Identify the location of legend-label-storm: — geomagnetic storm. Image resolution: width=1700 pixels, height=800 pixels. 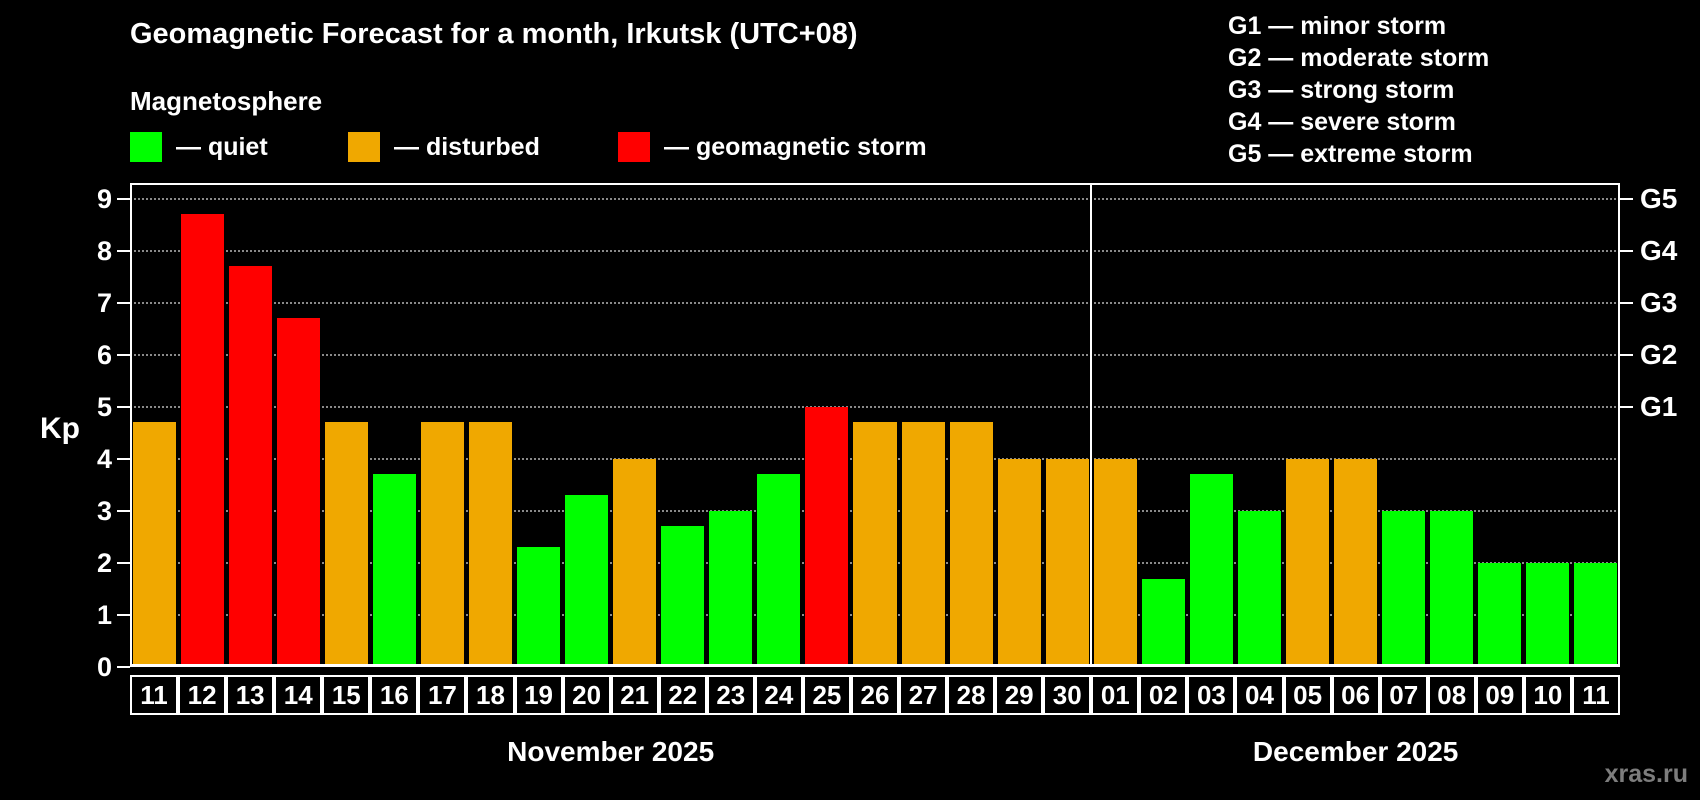
(795, 146).